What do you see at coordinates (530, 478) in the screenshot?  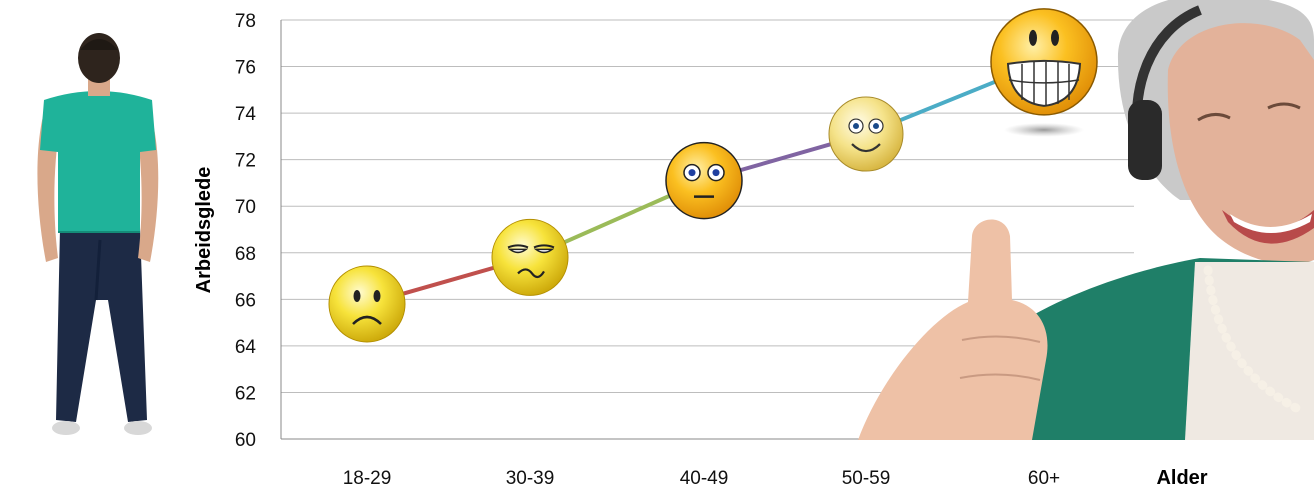 I see `x-category-label: 30-39` at bounding box center [530, 478].